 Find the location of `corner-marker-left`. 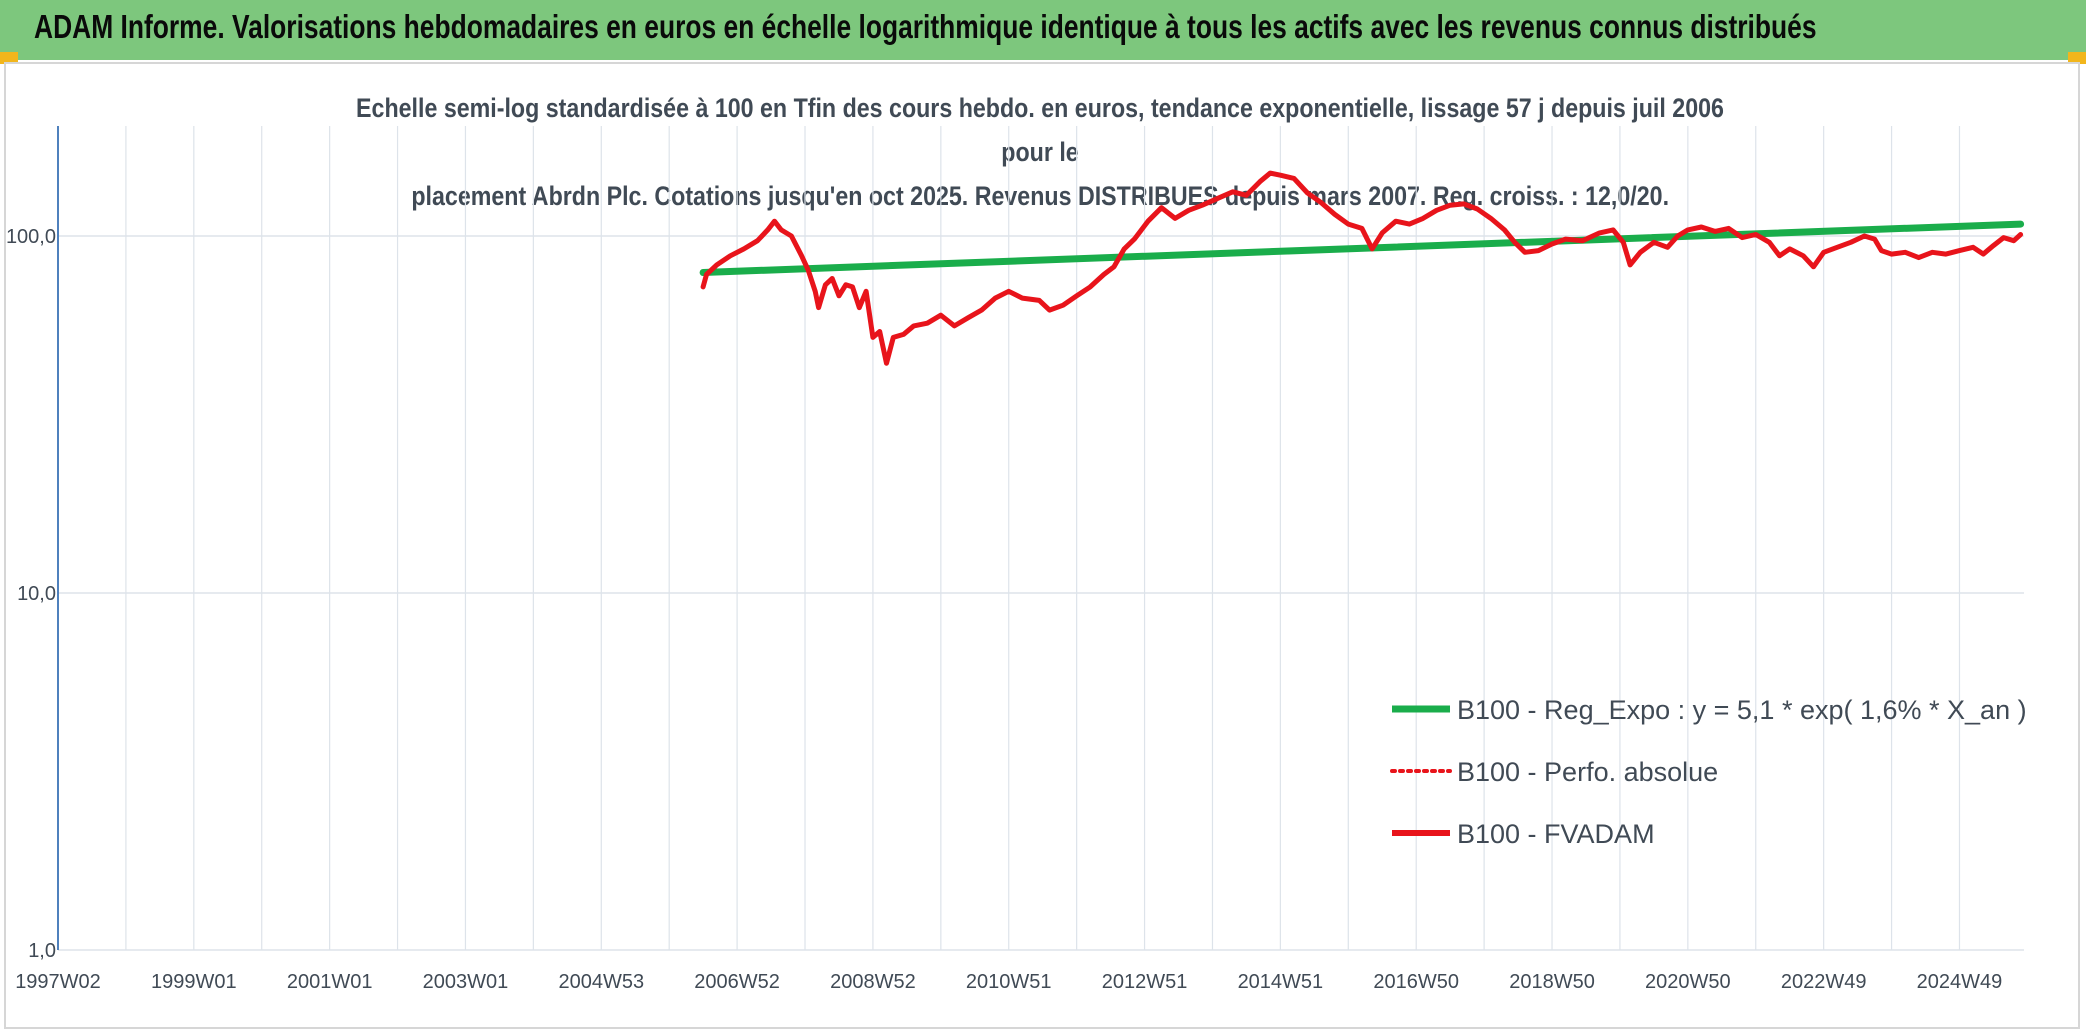

corner-marker-left is located at coordinates (9, 58).